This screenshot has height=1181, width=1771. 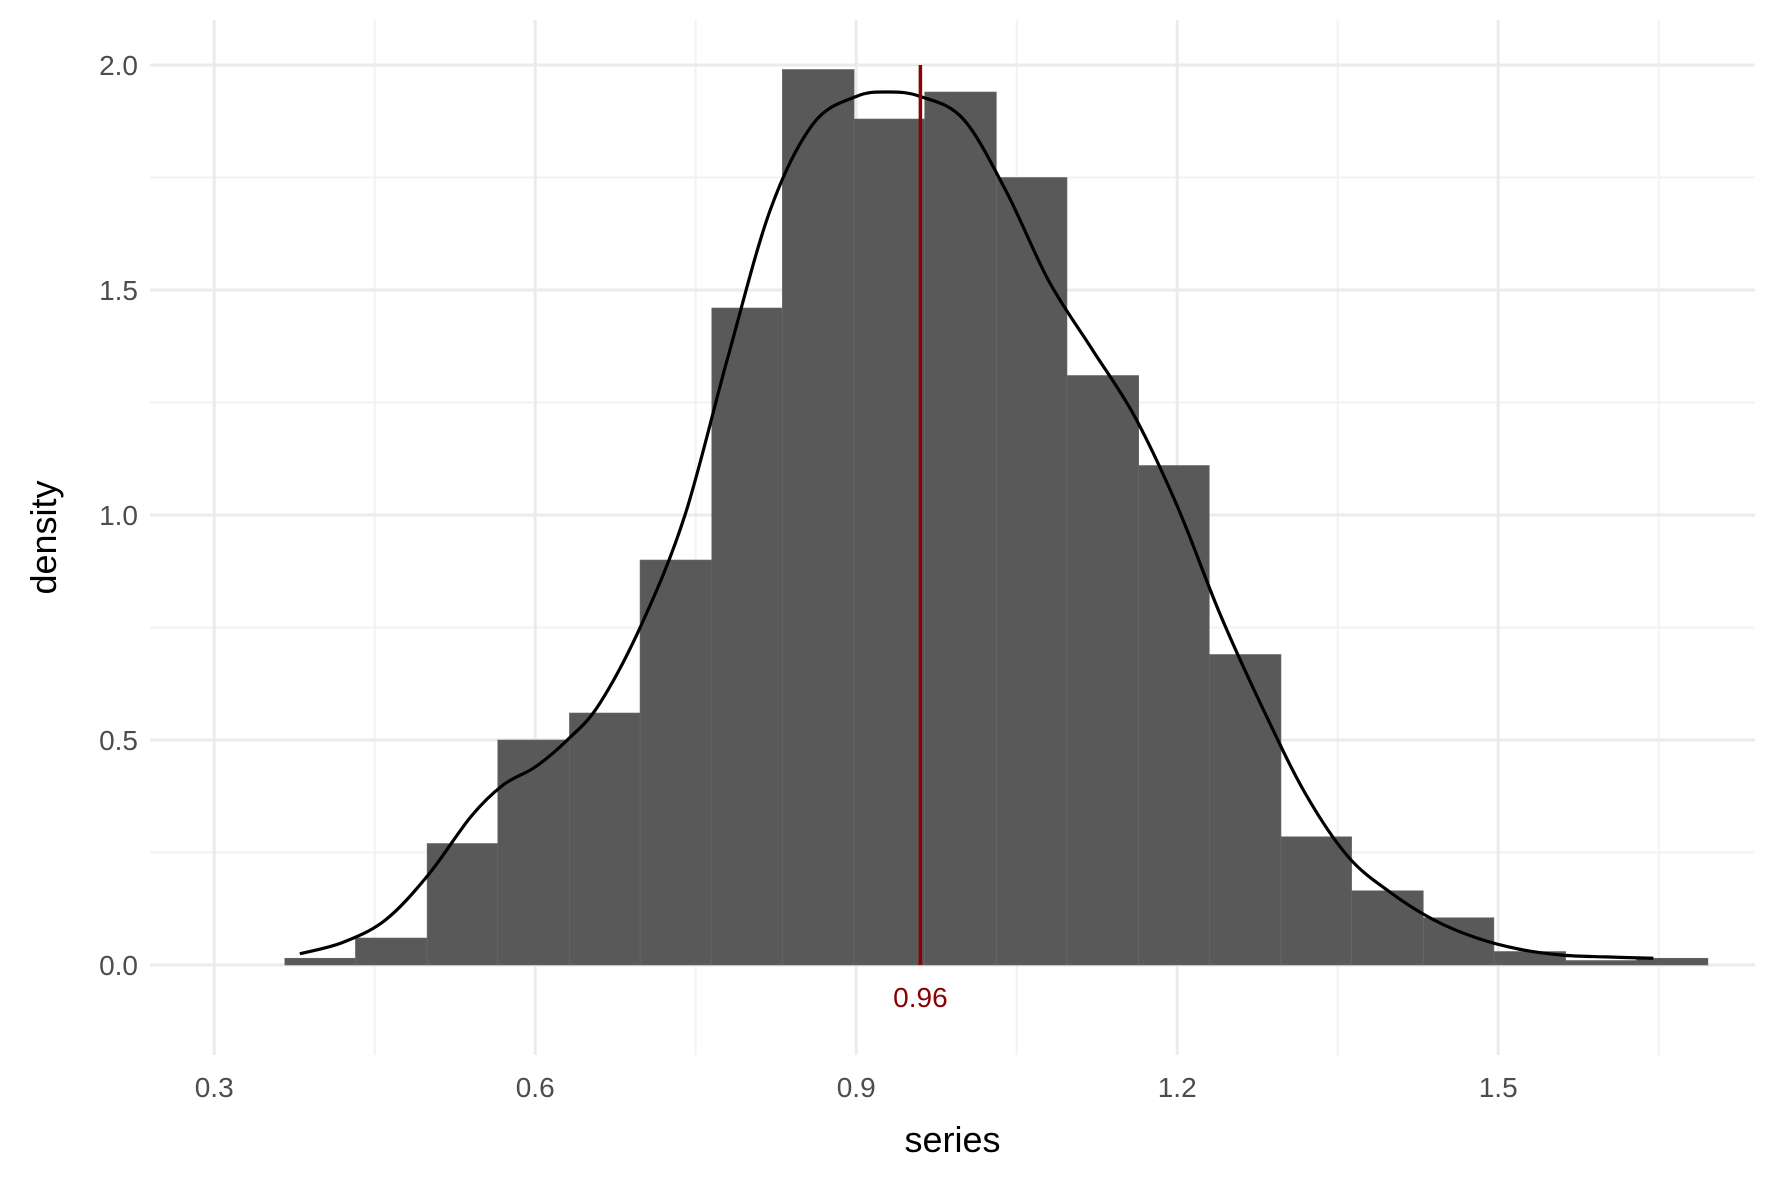 What do you see at coordinates (214, 1087) in the screenshot?
I see `x-tick-label: 0.3` at bounding box center [214, 1087].